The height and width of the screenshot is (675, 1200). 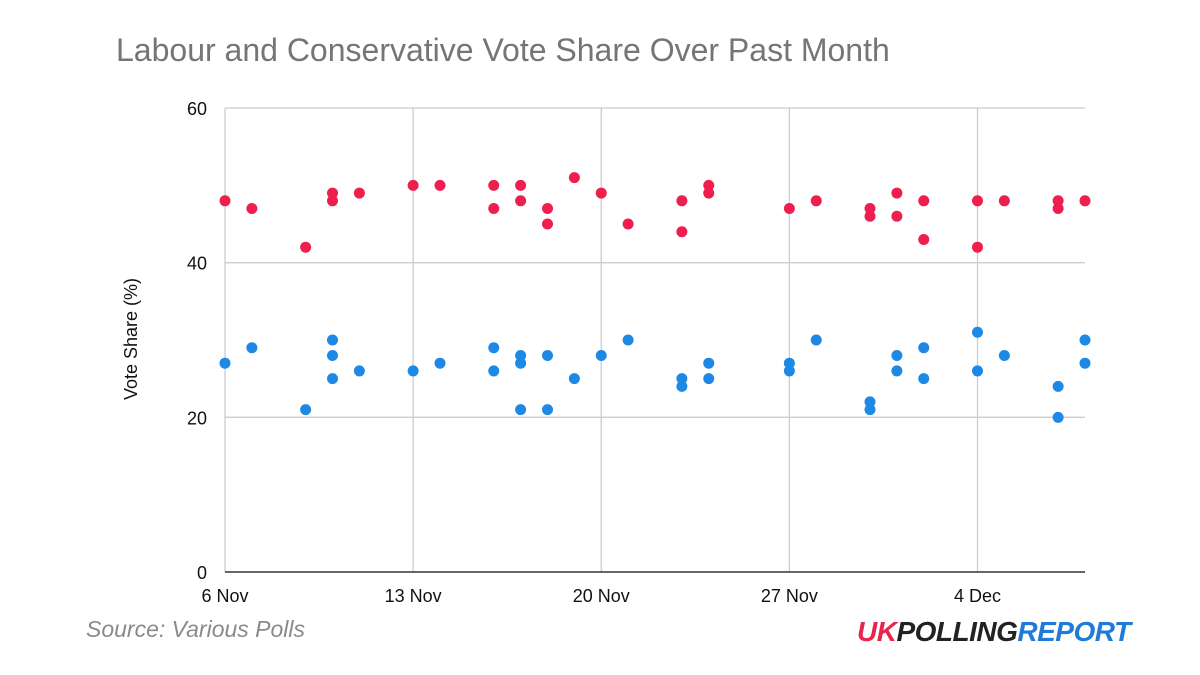 I want to click on y-tick-label: 40, so click(x=197, y=264).